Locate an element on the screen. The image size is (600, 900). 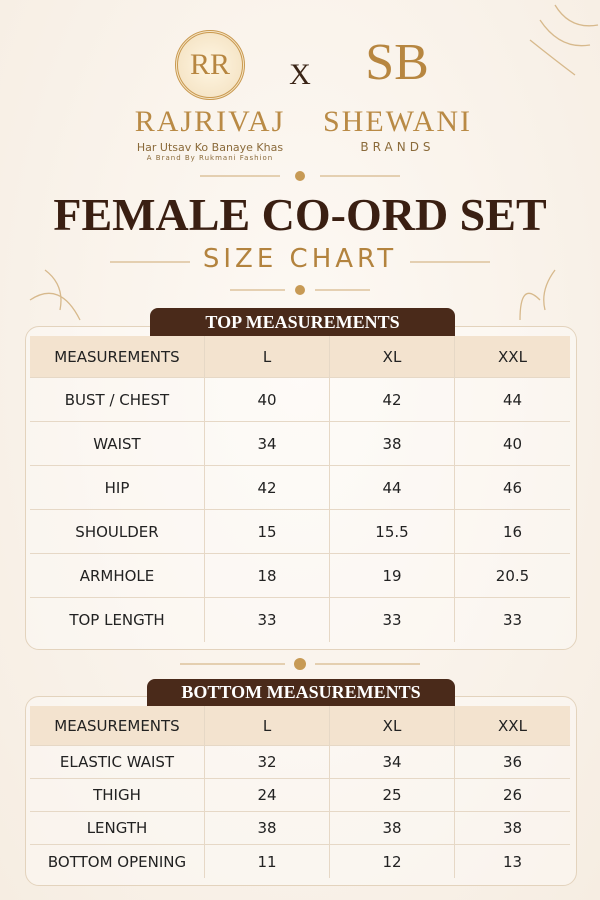
measurement-label: WAIST is located at coordinates (117, 444).